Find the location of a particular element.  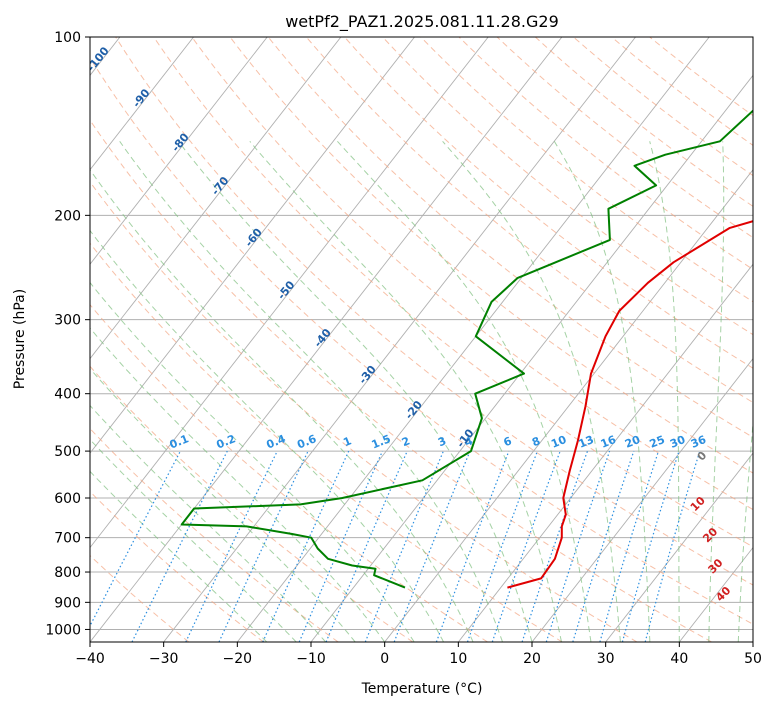

y-tick-label: 800 is located at coordinates (67, 573).